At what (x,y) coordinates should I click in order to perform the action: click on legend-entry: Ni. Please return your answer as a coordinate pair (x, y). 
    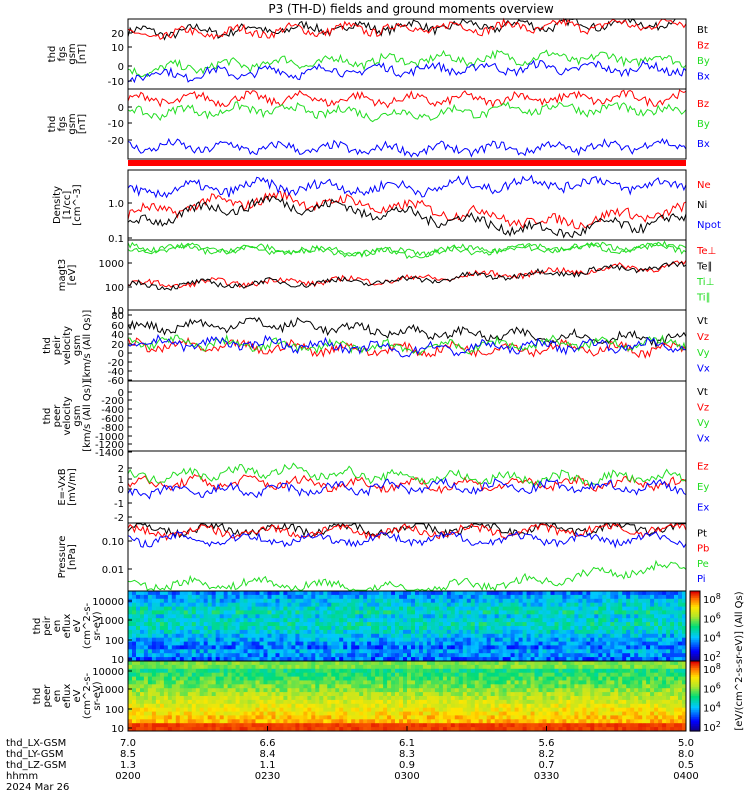
    Looking at the image, I should click on (702, 205).